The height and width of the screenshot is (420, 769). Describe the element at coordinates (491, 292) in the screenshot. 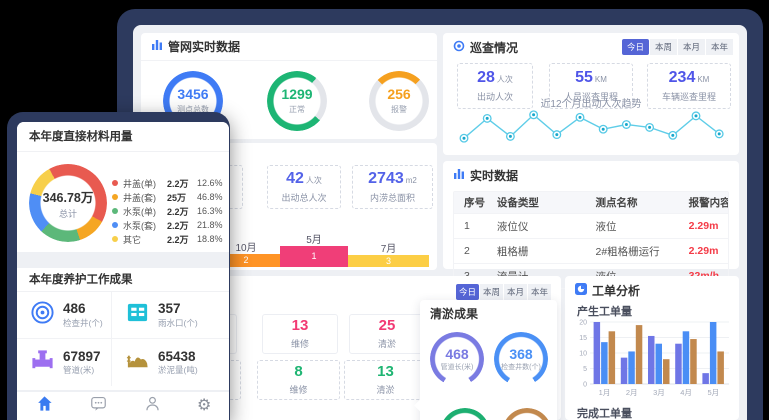

I see `maintenance-tab-本周: 本周` at that location.